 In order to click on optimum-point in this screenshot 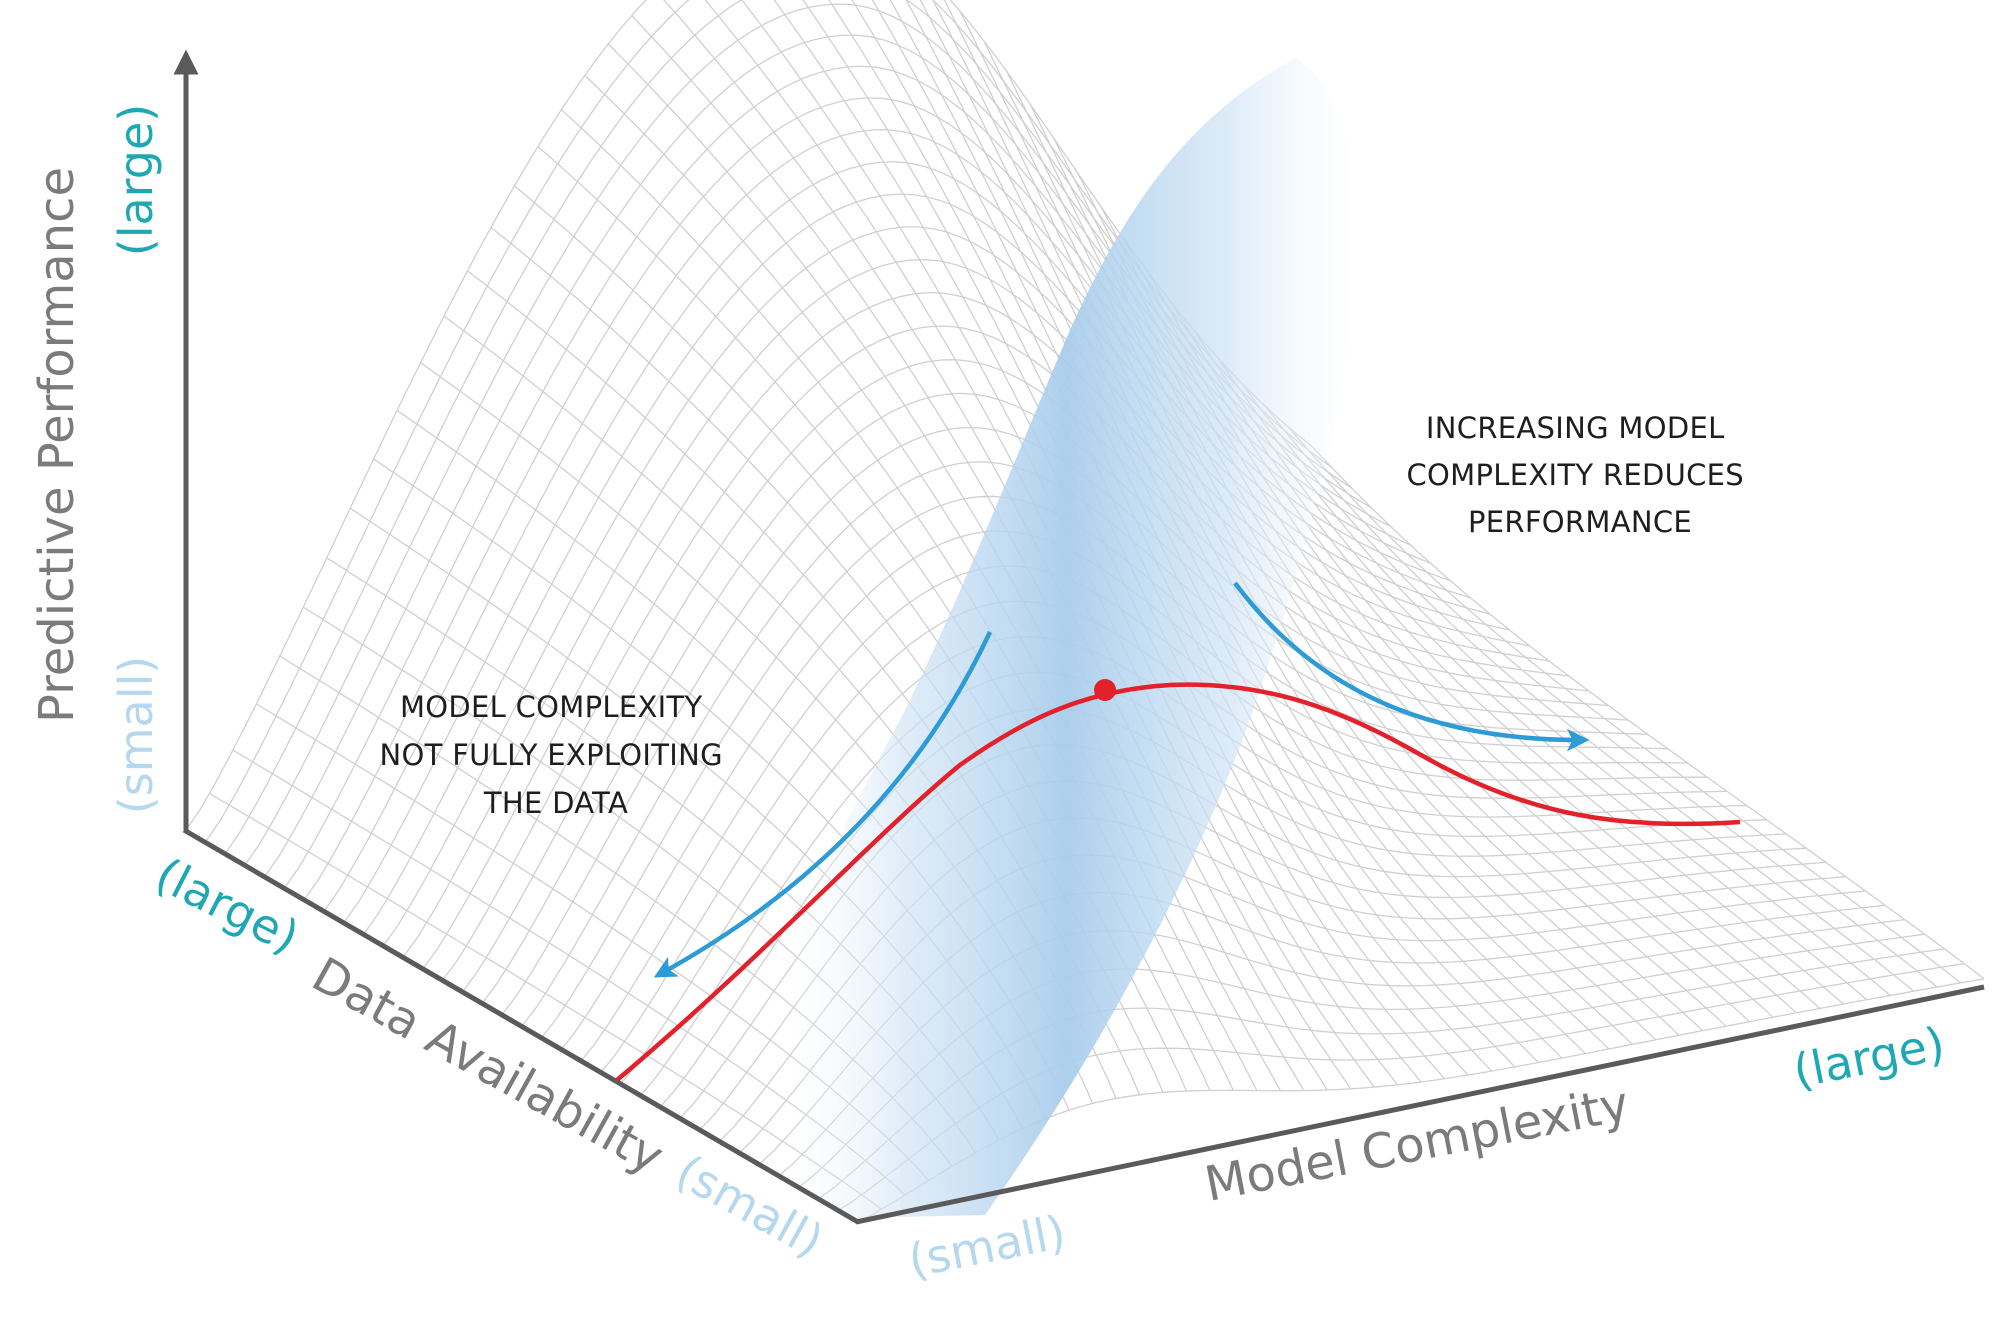, I will do `click(1105, 690)`.